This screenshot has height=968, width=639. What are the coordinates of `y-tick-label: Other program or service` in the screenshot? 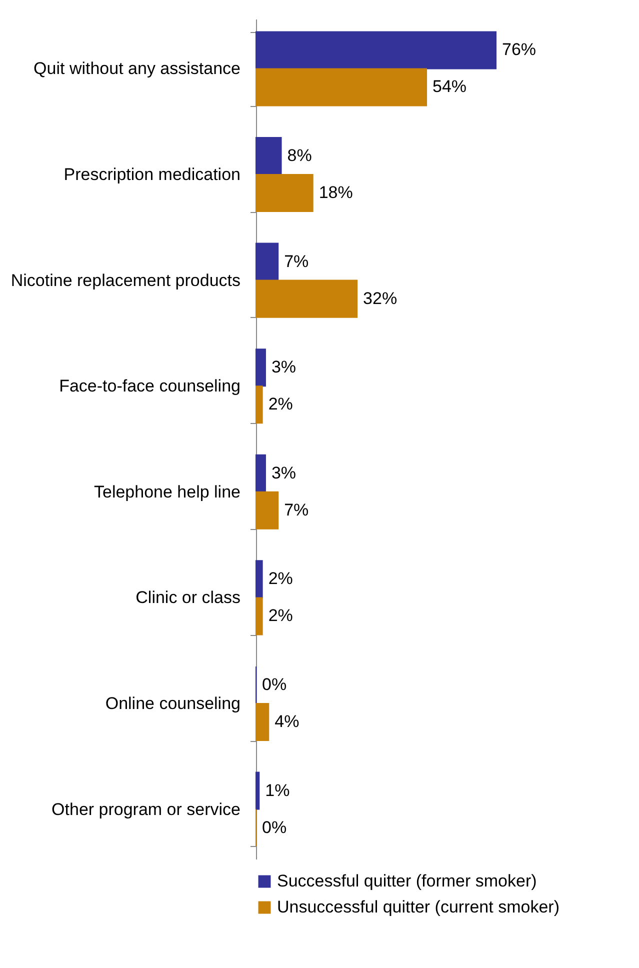 It's located at (146, 809).